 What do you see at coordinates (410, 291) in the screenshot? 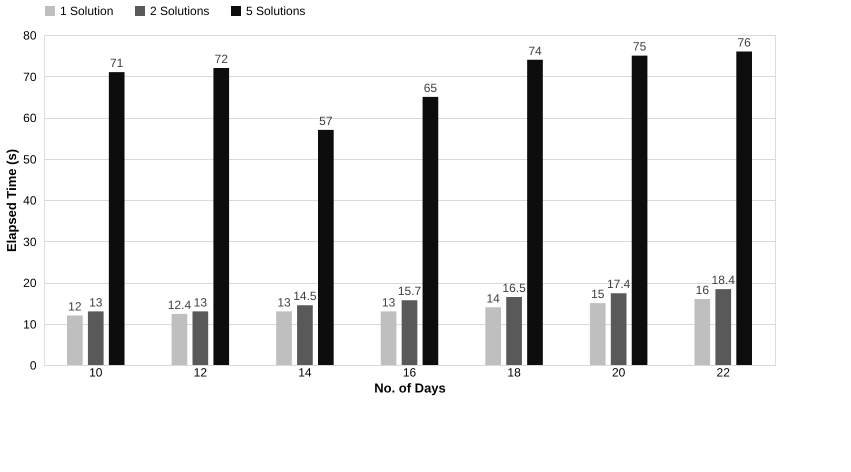
I see `data-label: 15.7` at bounding box center [410, 291].